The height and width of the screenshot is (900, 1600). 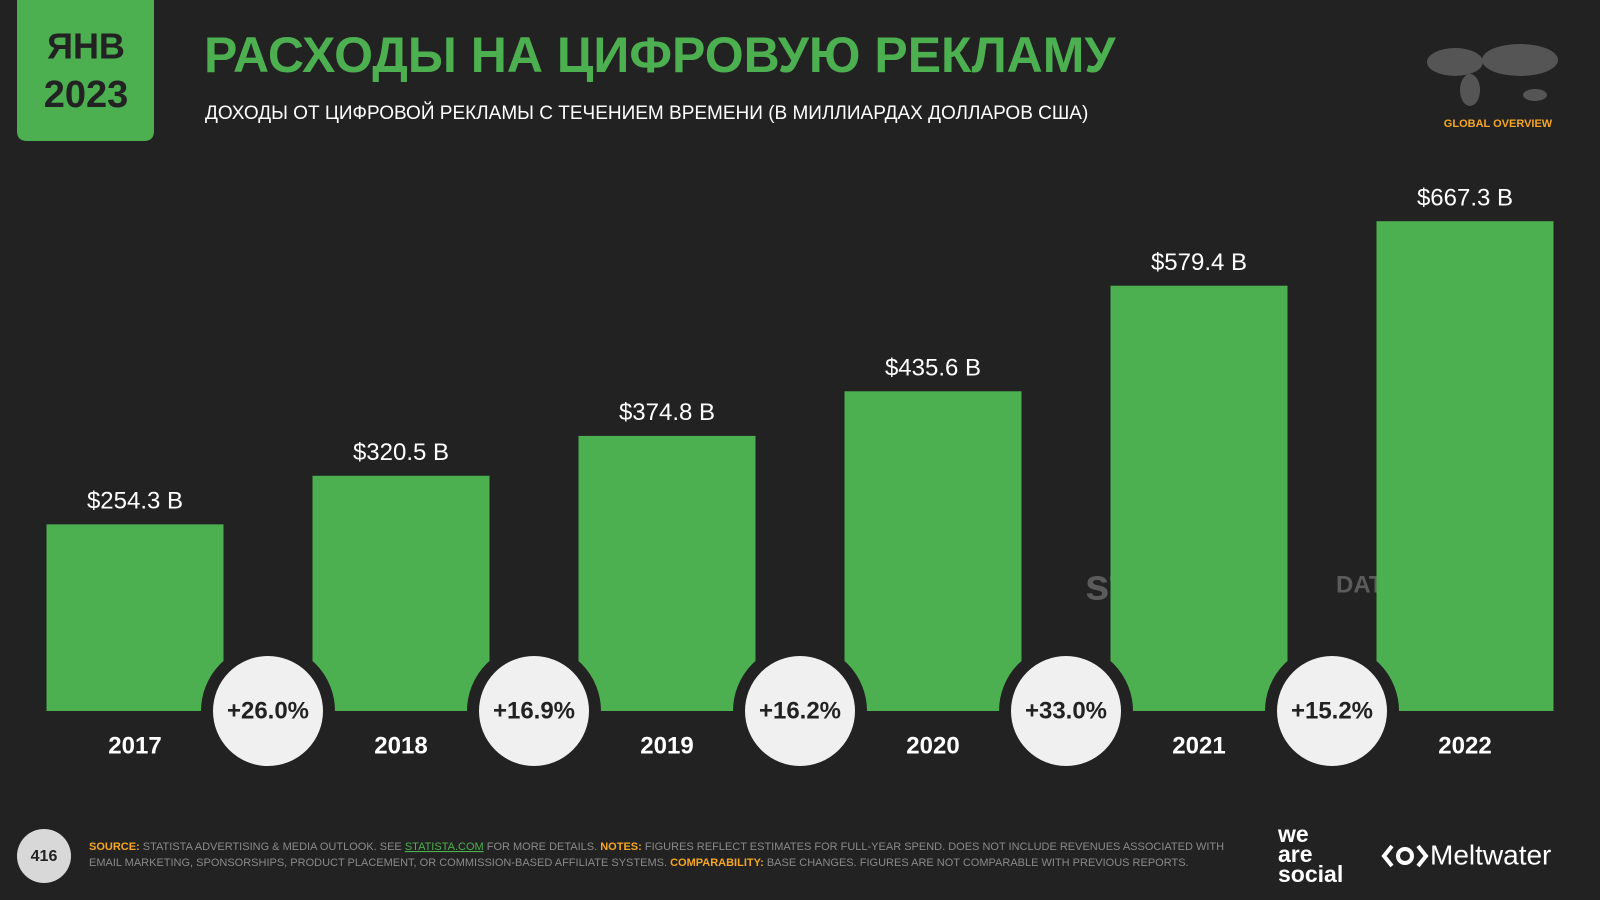 I want to click on logo-text: social, so click(x=1310, y=874).